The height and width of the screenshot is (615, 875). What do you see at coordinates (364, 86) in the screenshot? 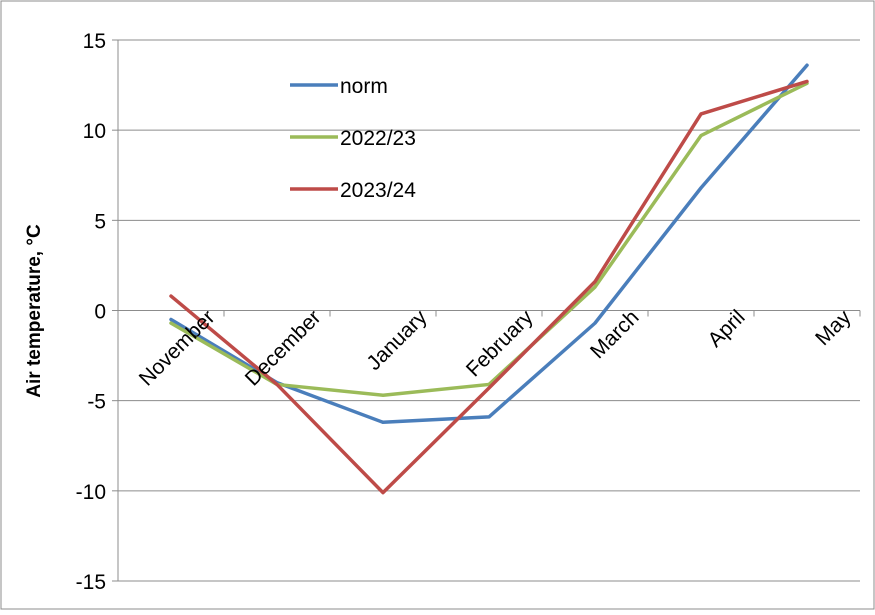
I see `legend-label: norm` at bounding box center [364, 86].